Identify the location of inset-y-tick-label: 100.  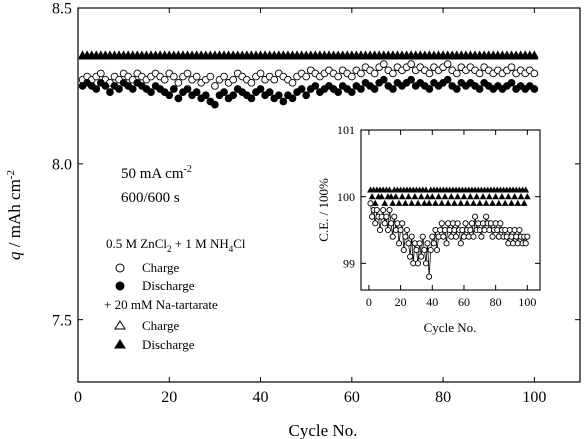
(346, 197).